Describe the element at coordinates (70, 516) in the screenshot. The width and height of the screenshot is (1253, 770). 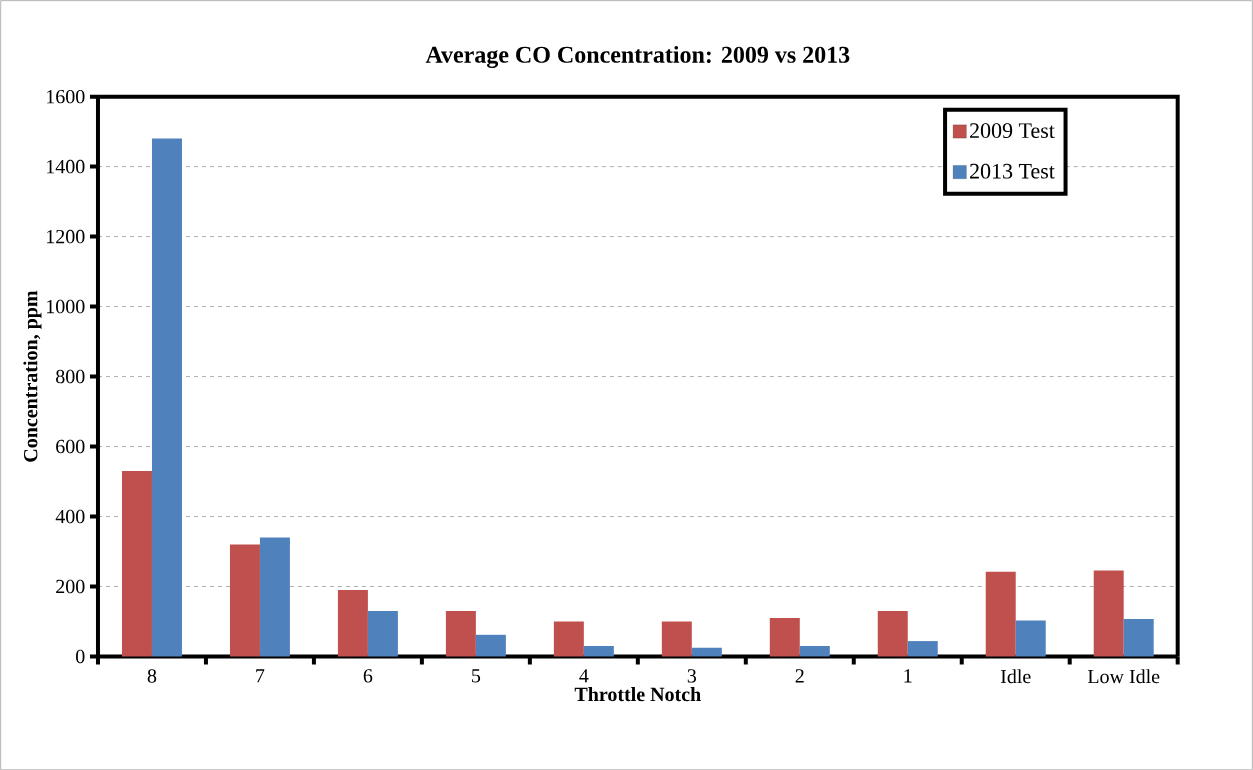
I see `y-tick-label: 400` at that location.